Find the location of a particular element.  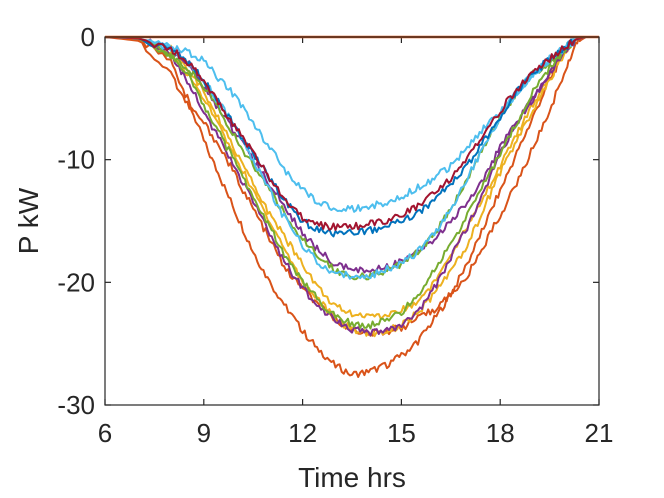

y-tick-label: -20 is located at coordinates (76, 282).